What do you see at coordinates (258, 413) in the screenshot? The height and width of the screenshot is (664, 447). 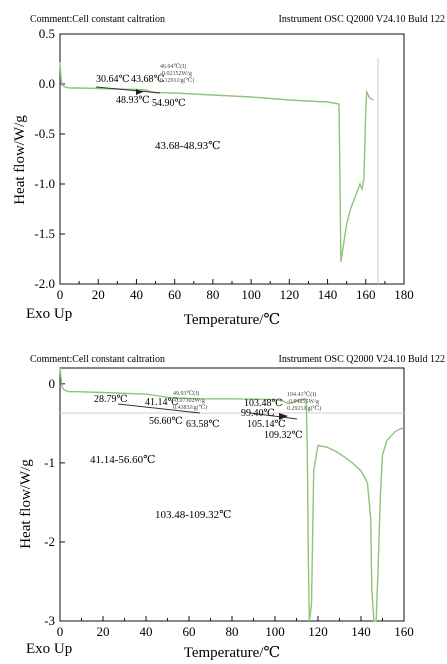 I see `chart-2-ann-onset2: 99.40℃` at bounding box center [258, 413].